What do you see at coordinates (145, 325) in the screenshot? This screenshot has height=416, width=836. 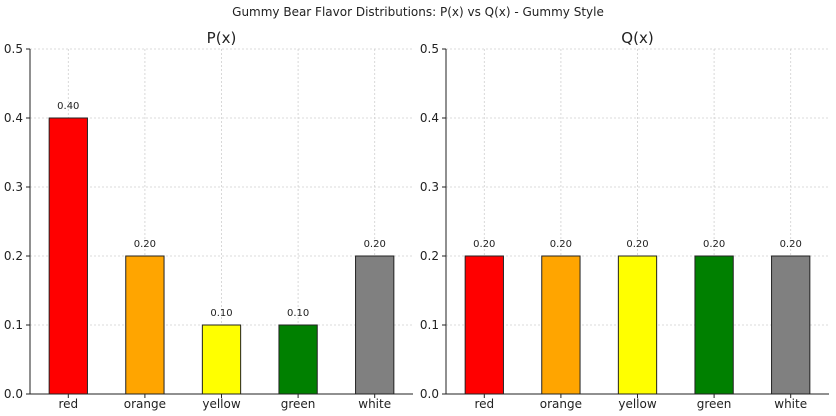 I see `panel1-bar-orange` at bounding box center [145, 325].